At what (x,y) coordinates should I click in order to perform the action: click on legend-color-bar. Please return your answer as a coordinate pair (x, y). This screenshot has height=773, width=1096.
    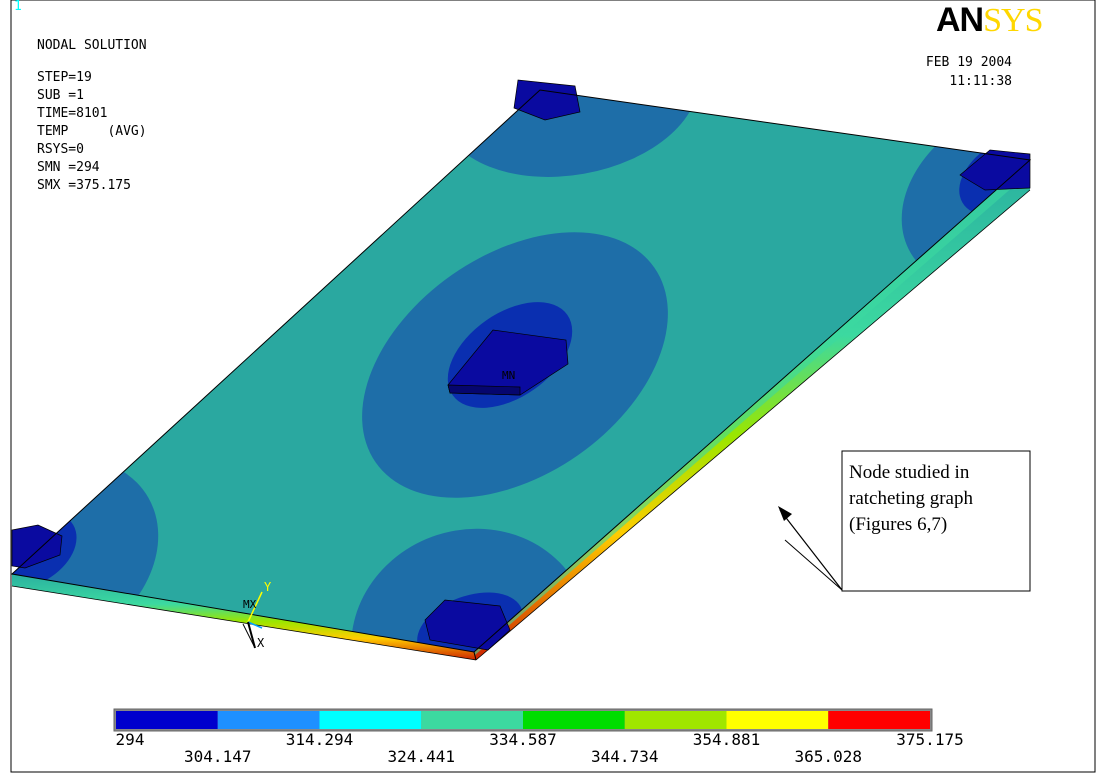
    Looking at the image, I should click on (523, 720).